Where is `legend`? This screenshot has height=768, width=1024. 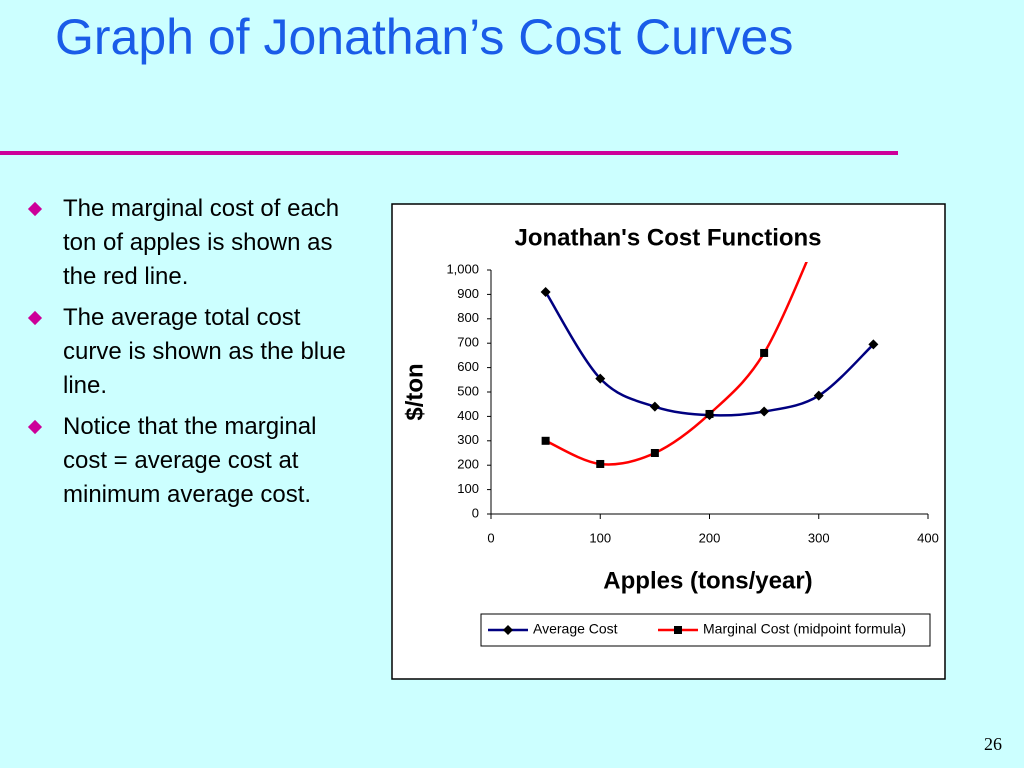 legend is located at coordinates (705, 630).